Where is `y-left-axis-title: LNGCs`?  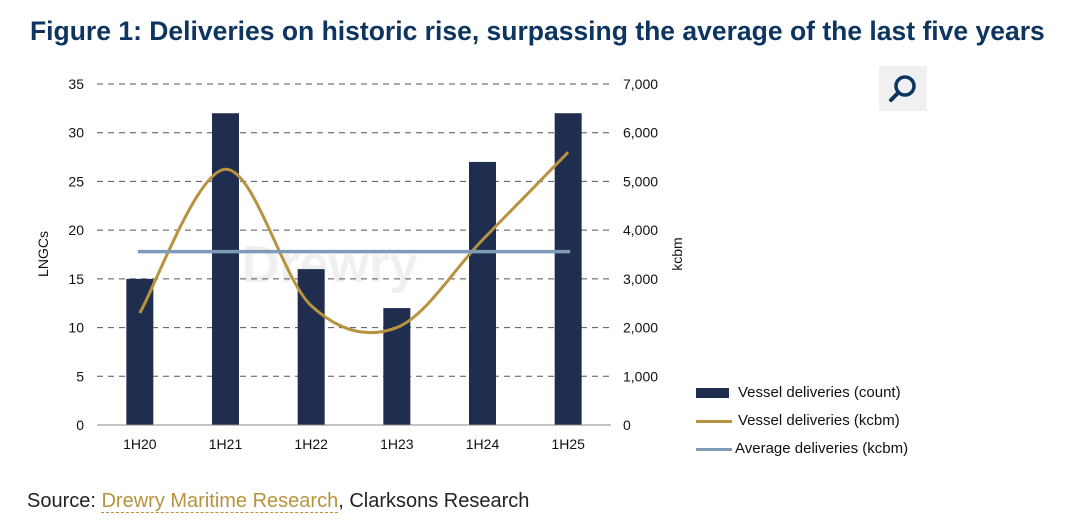 y-left-axis-title: LNGCs is located at coordinates (43, 254).